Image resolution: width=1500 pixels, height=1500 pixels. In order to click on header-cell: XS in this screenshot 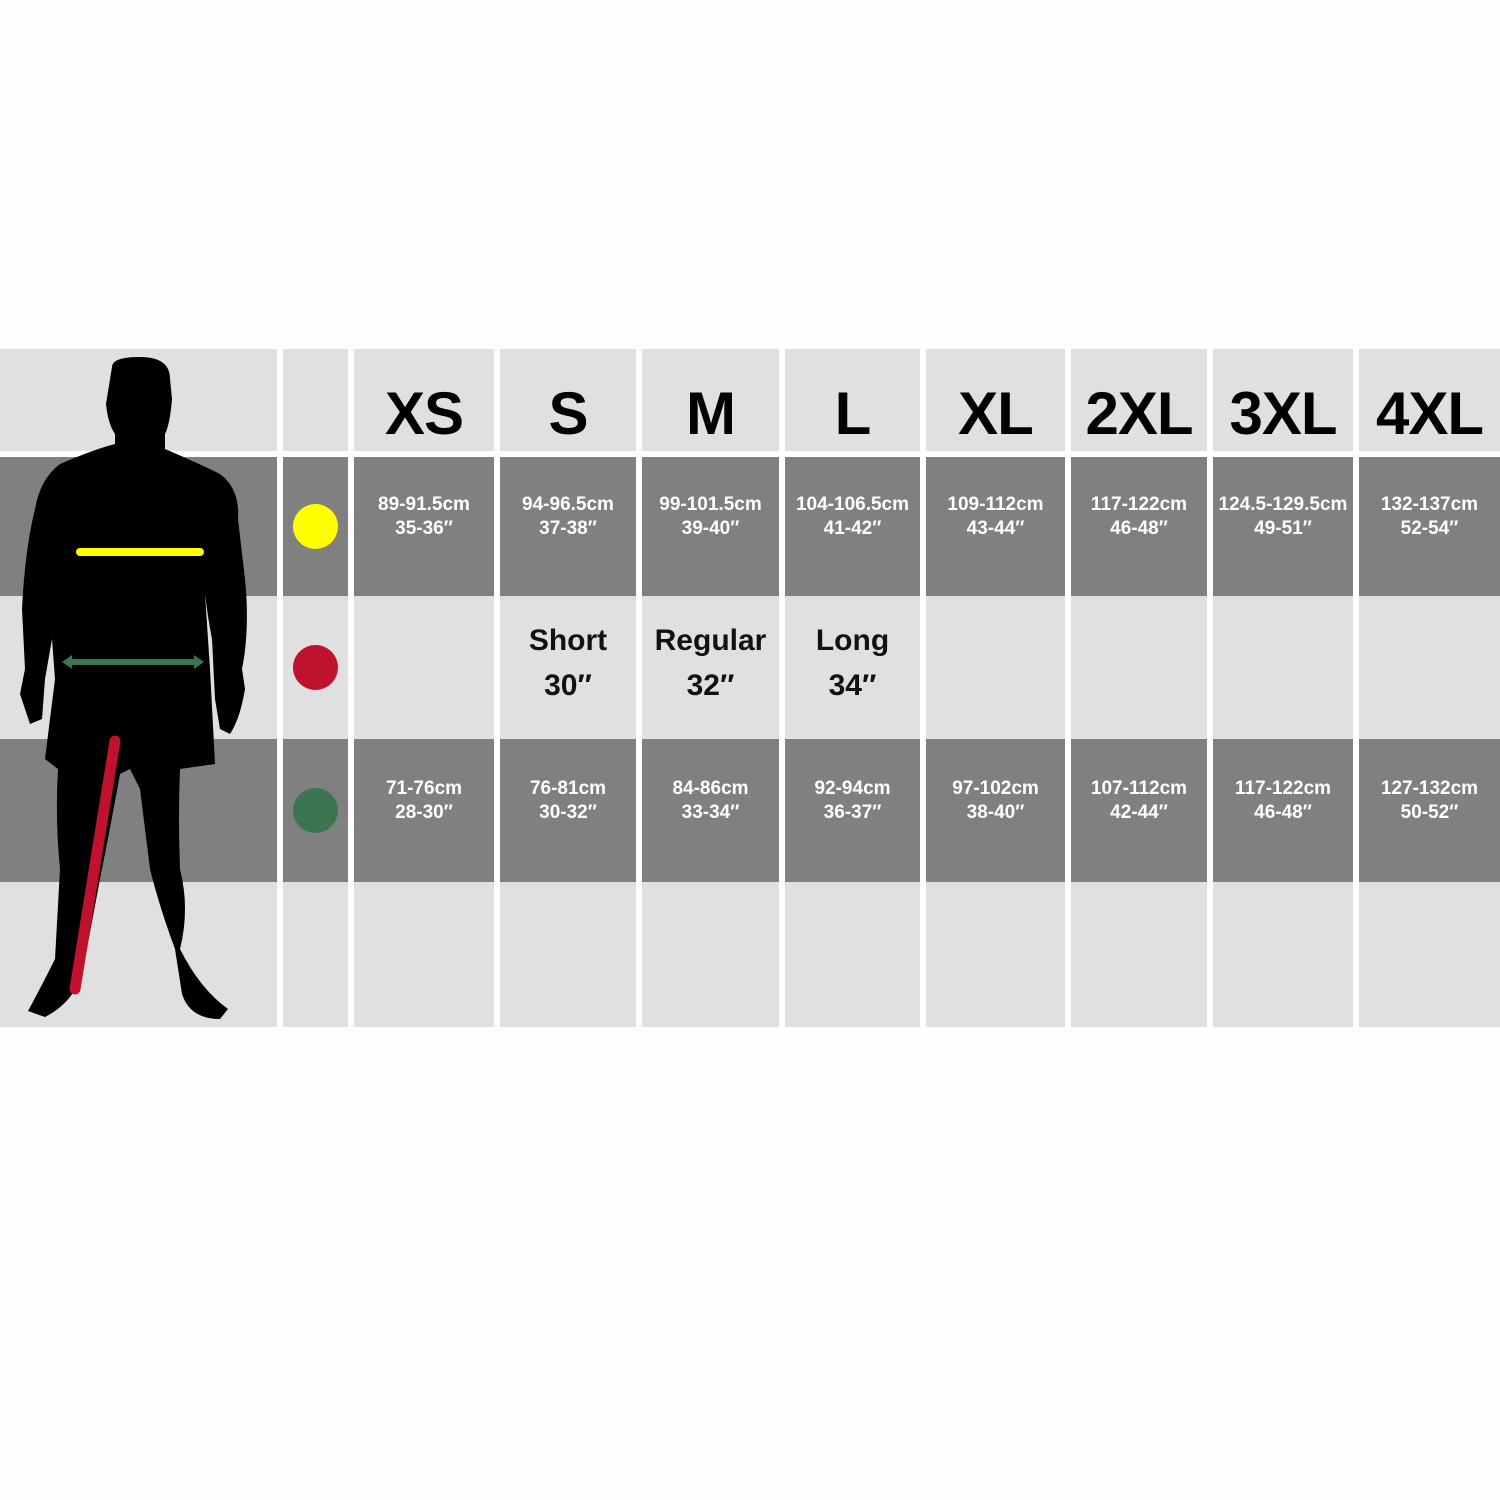, I will do `click(424, 400)`.